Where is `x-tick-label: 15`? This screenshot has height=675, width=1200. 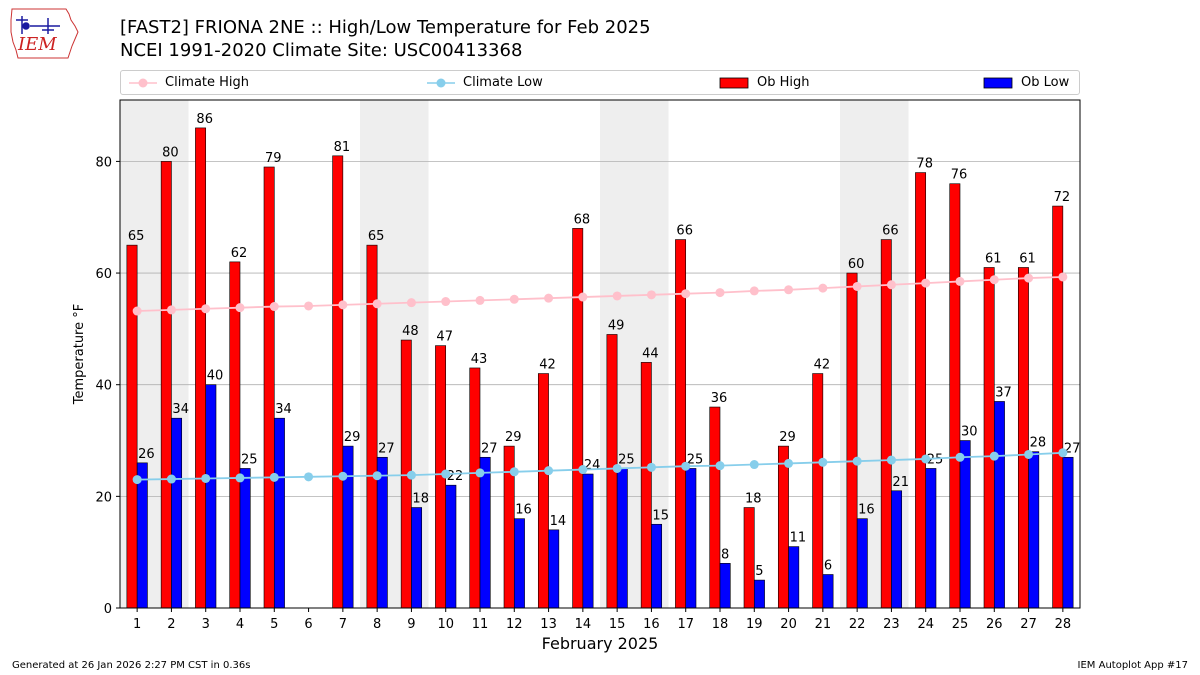 x-tick-label: 15 is located at coordinates (617, 624).